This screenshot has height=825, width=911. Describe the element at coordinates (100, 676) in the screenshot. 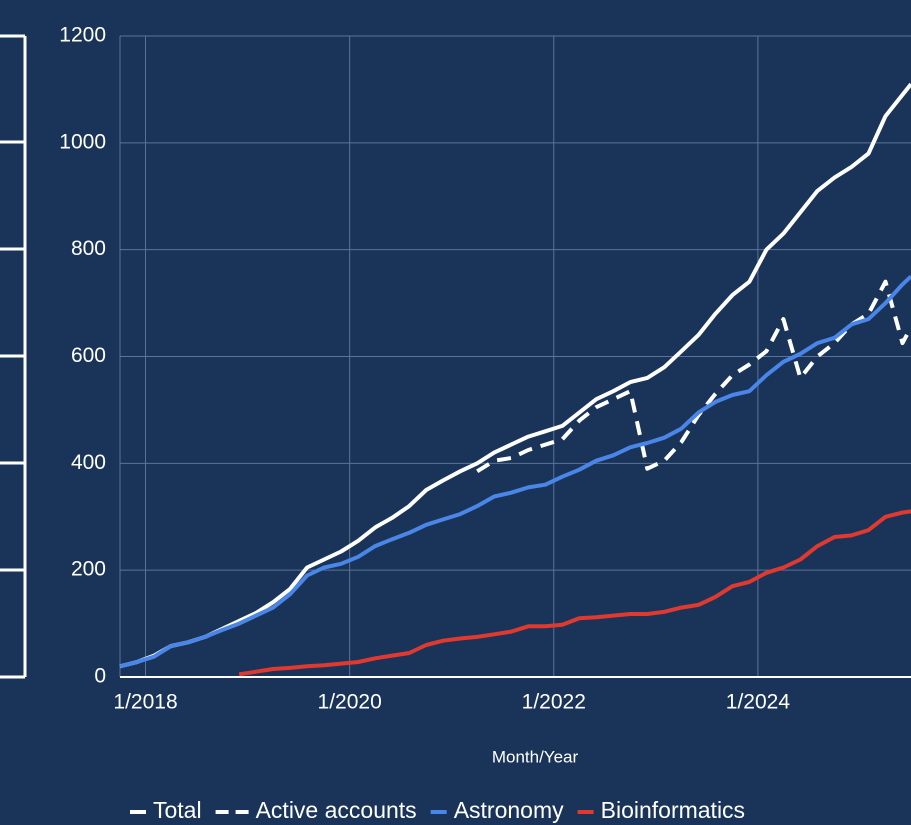

I see `y-tick-label: 0` at that location.